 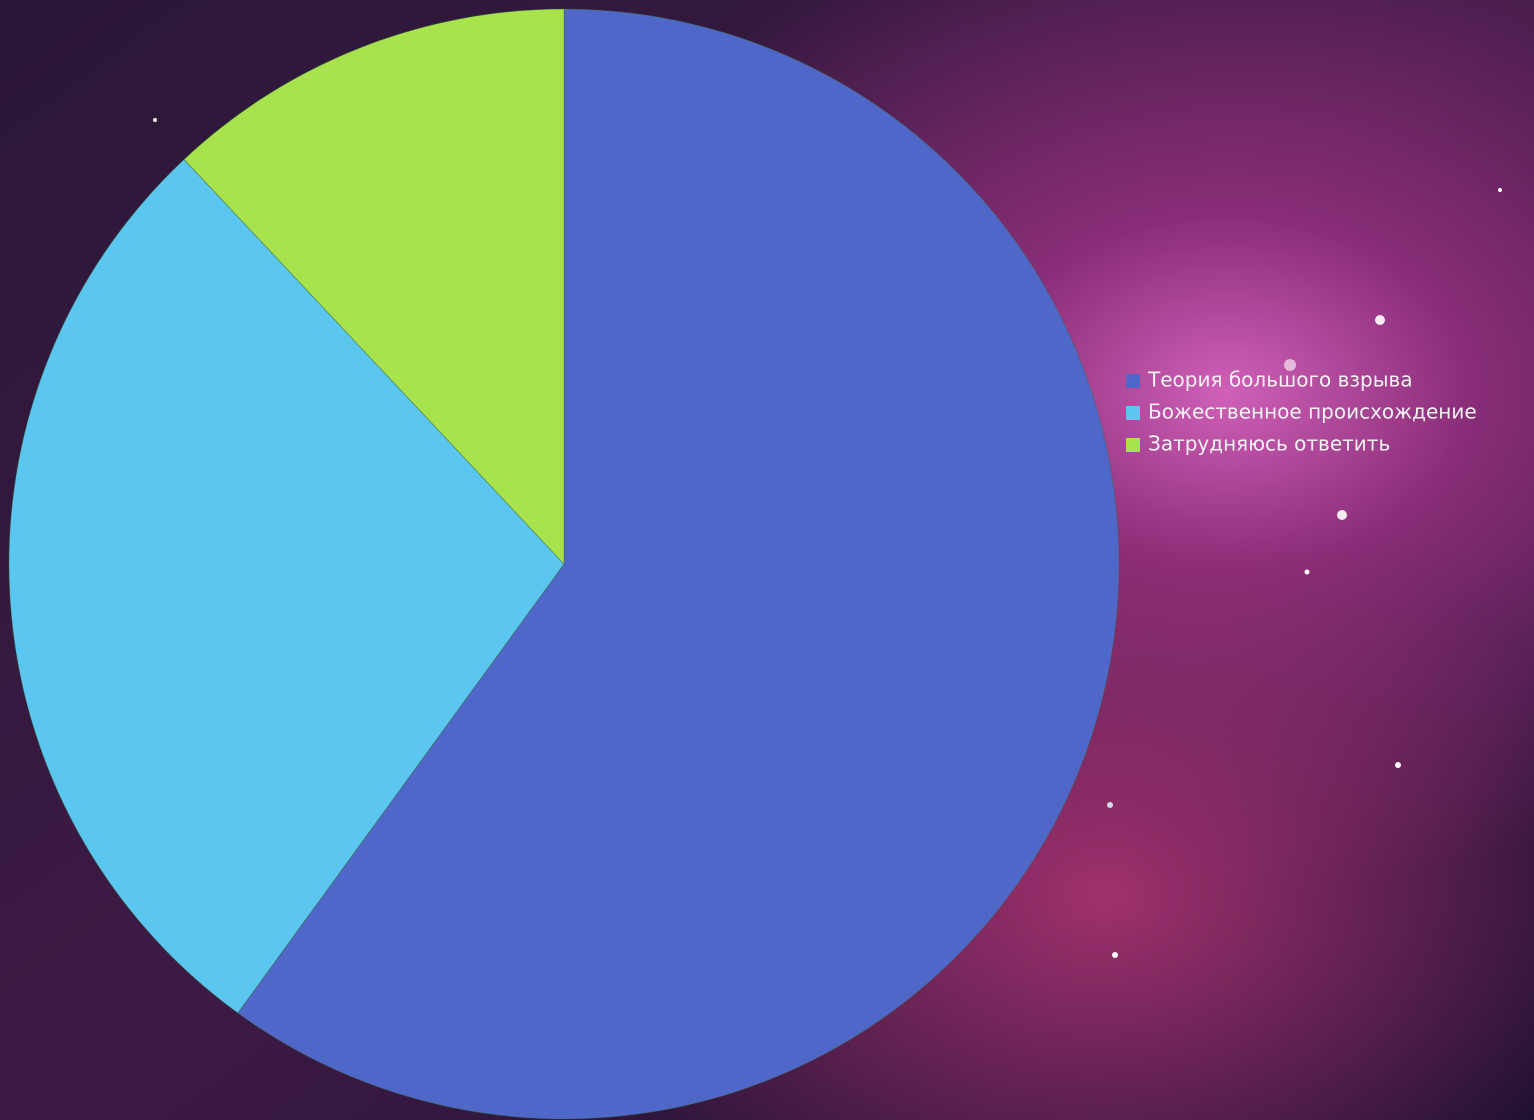 I want to click on legend-label: Божественное происхождение, so click(x=1312, y=412).